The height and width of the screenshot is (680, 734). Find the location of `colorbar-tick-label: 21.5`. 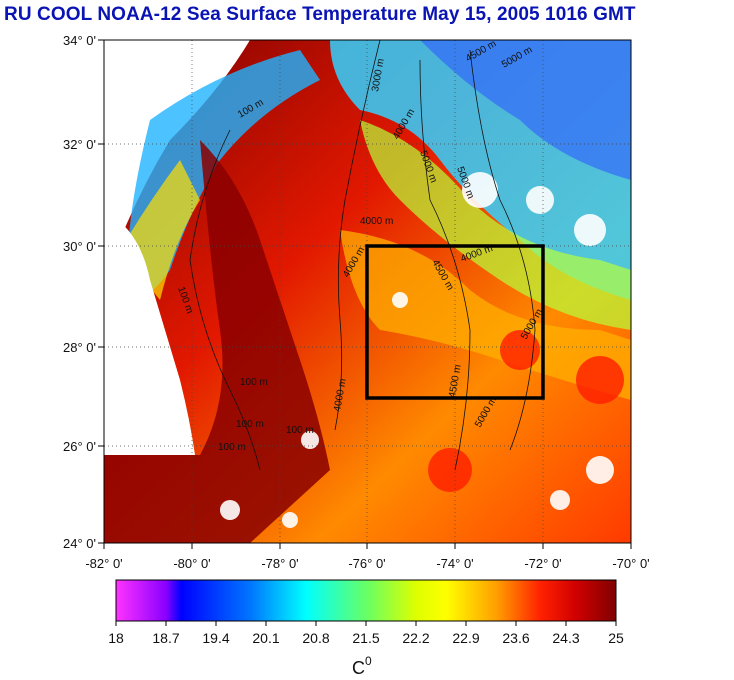

colorbar-tick-label: 21.5 is located at coordinates (365, 638).